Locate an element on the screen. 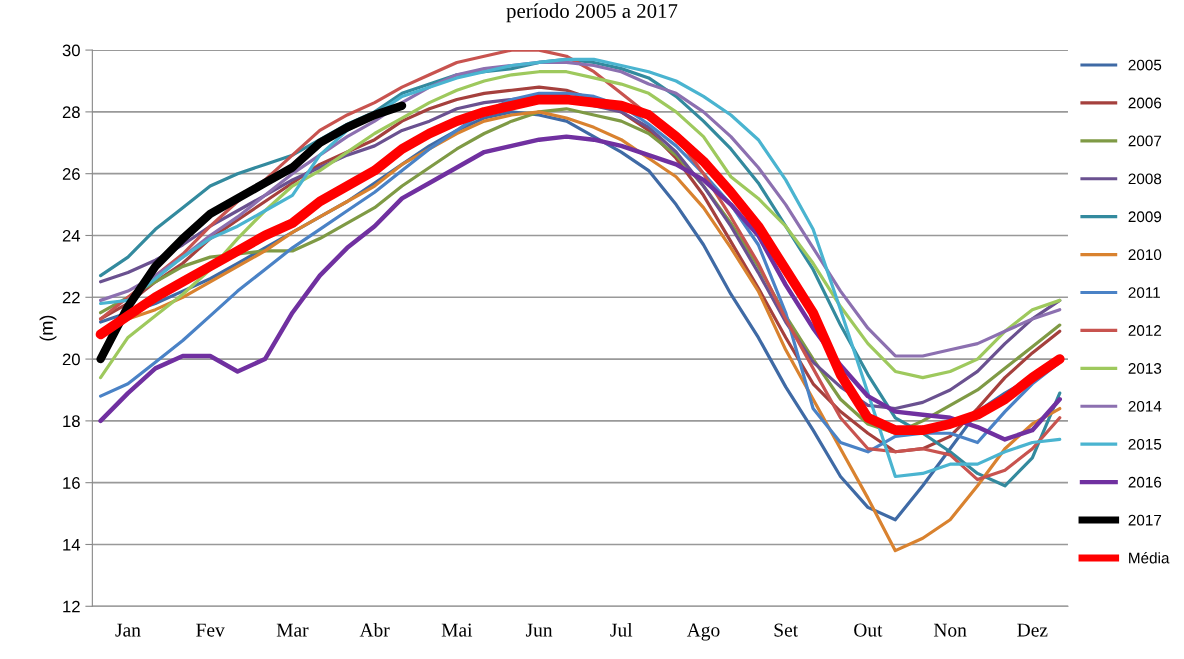  y-tick-label: 14 is located at coordinates (72, 545).